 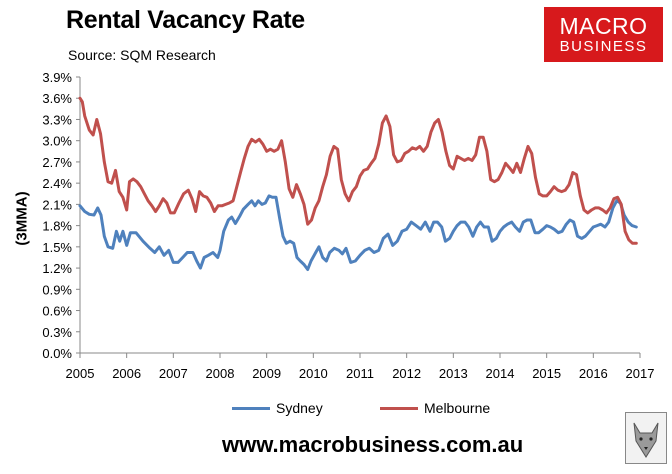 What do you see at coordinates (251, 408) in the screenshot?
I see `legend-swatch-sydney` at bounding box center [251, 408].